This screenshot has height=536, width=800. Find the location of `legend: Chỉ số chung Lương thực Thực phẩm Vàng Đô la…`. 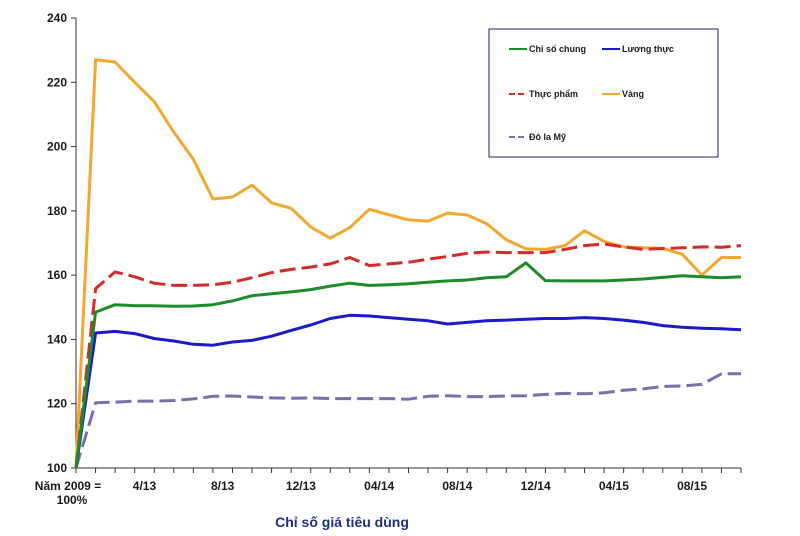

legend: Chỉ số chung Lương thực Thực phẩm Vàng Đô la… is located at coordinates (603, 93).